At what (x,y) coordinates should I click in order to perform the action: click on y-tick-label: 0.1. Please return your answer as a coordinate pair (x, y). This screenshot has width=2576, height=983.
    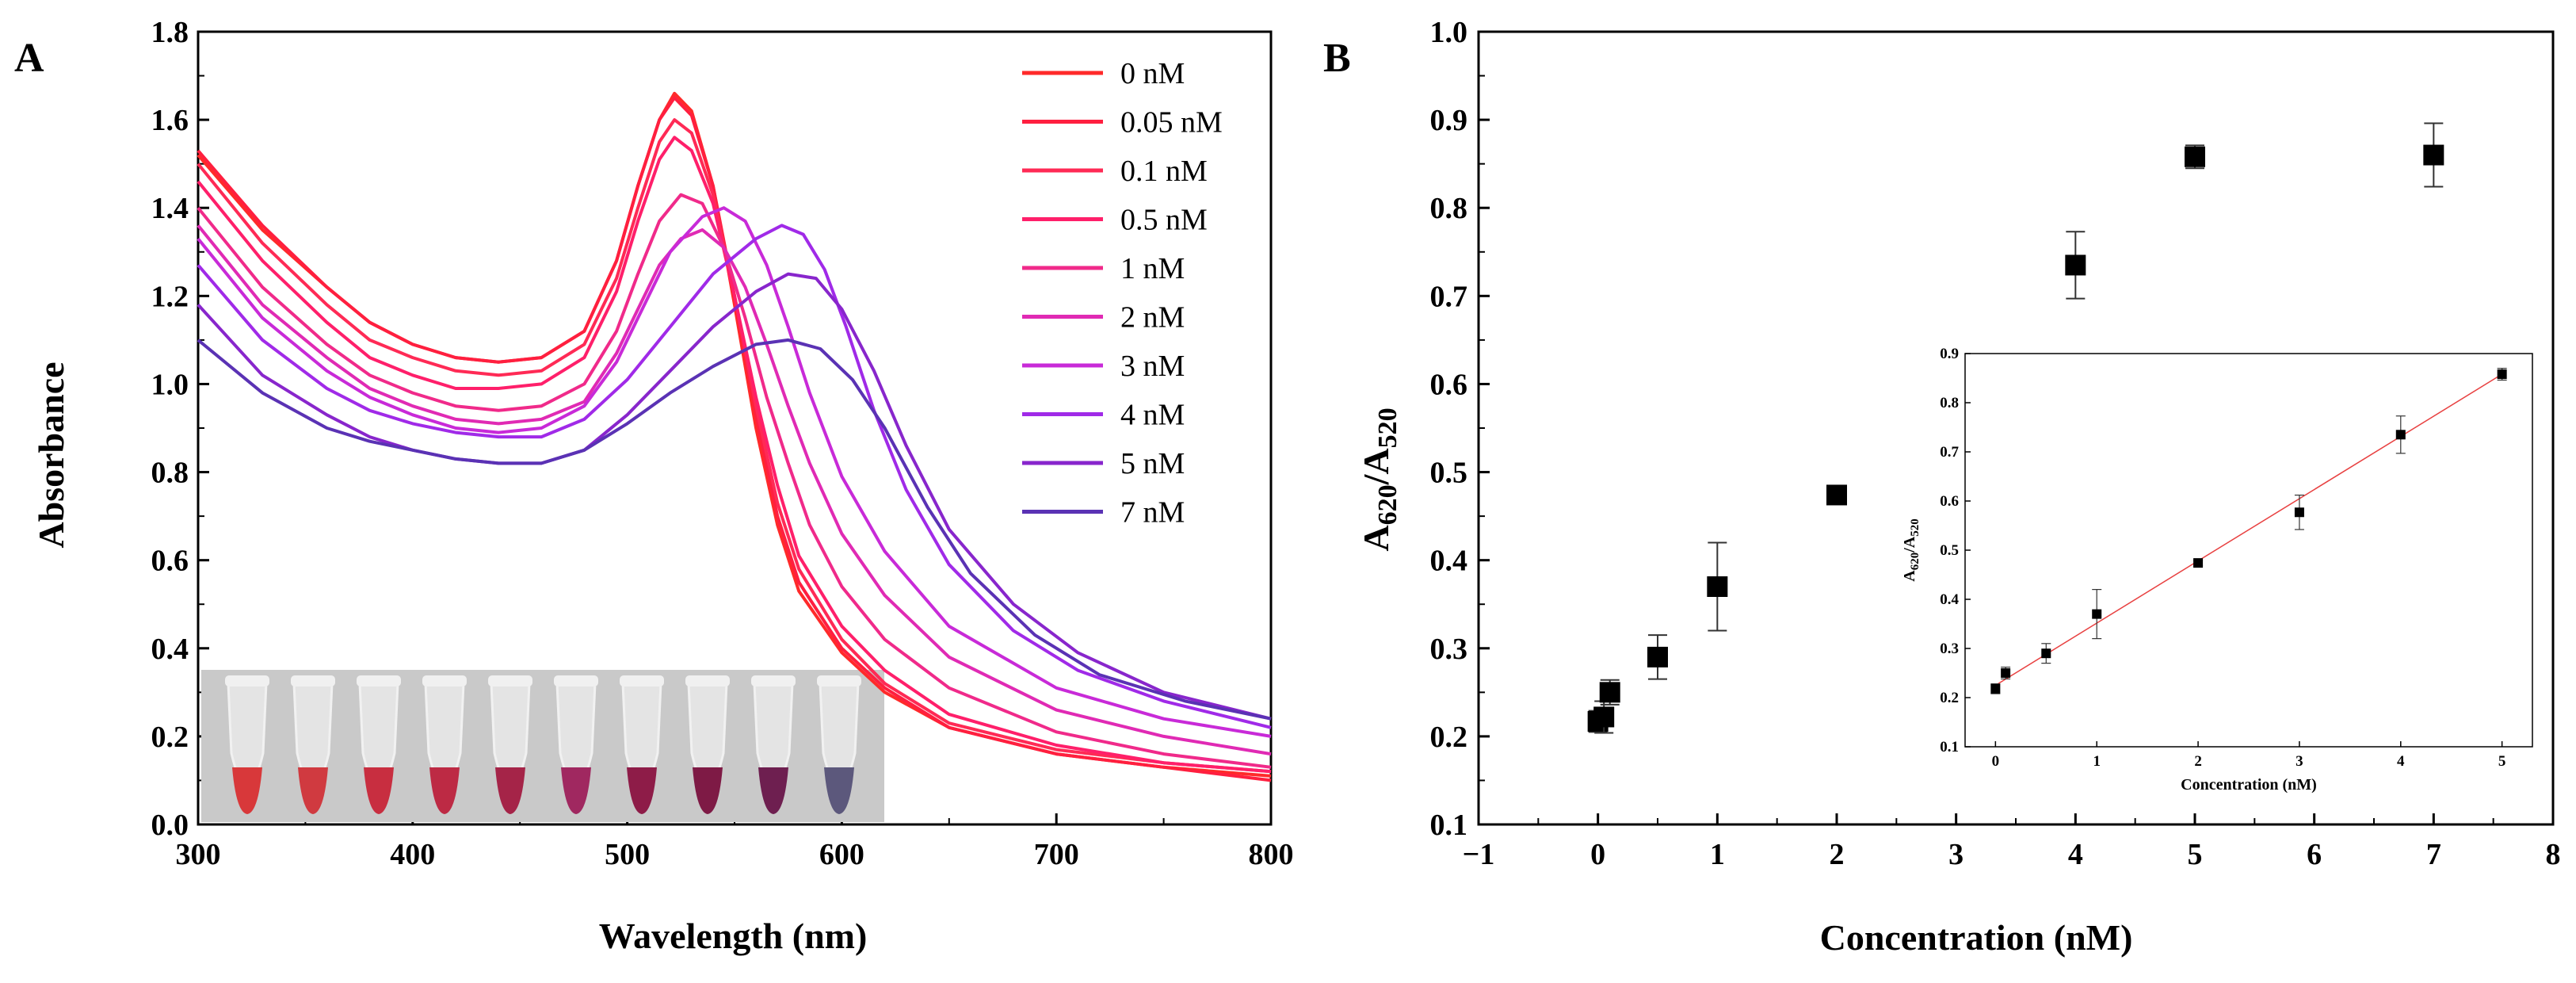
    Looking at the image, I should click on (1449, 826).